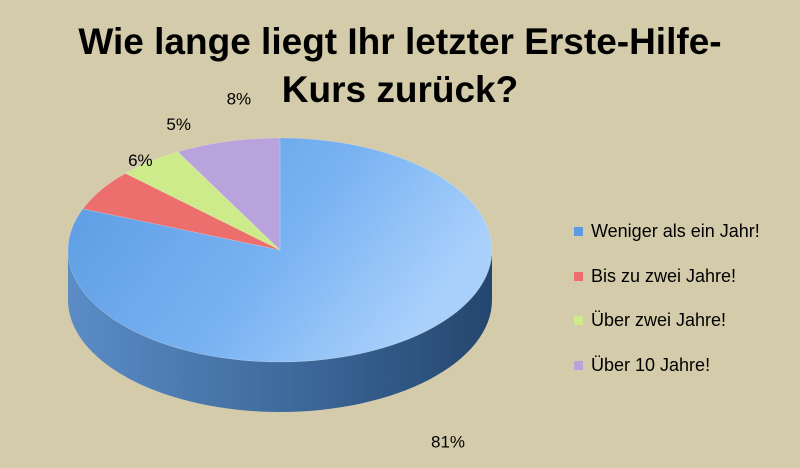 The height and width of the screenshot is (468, 800). I want to click on legend-label: Weniger als ein Jahr!, so click(675, 231).